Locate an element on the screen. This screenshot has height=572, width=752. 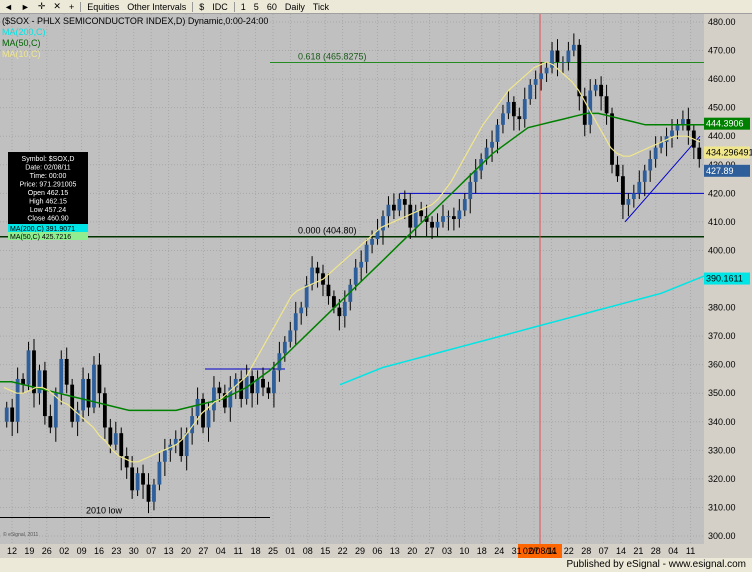
toolbar-item: 1 is located at coordinates (243, 6).